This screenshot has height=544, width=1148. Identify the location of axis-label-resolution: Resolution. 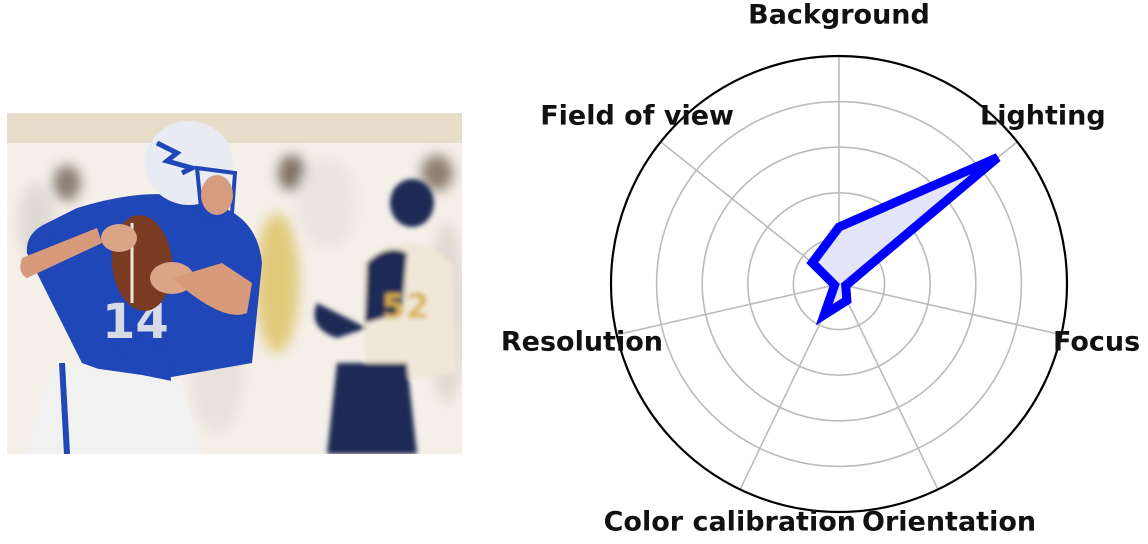
(582, 342).